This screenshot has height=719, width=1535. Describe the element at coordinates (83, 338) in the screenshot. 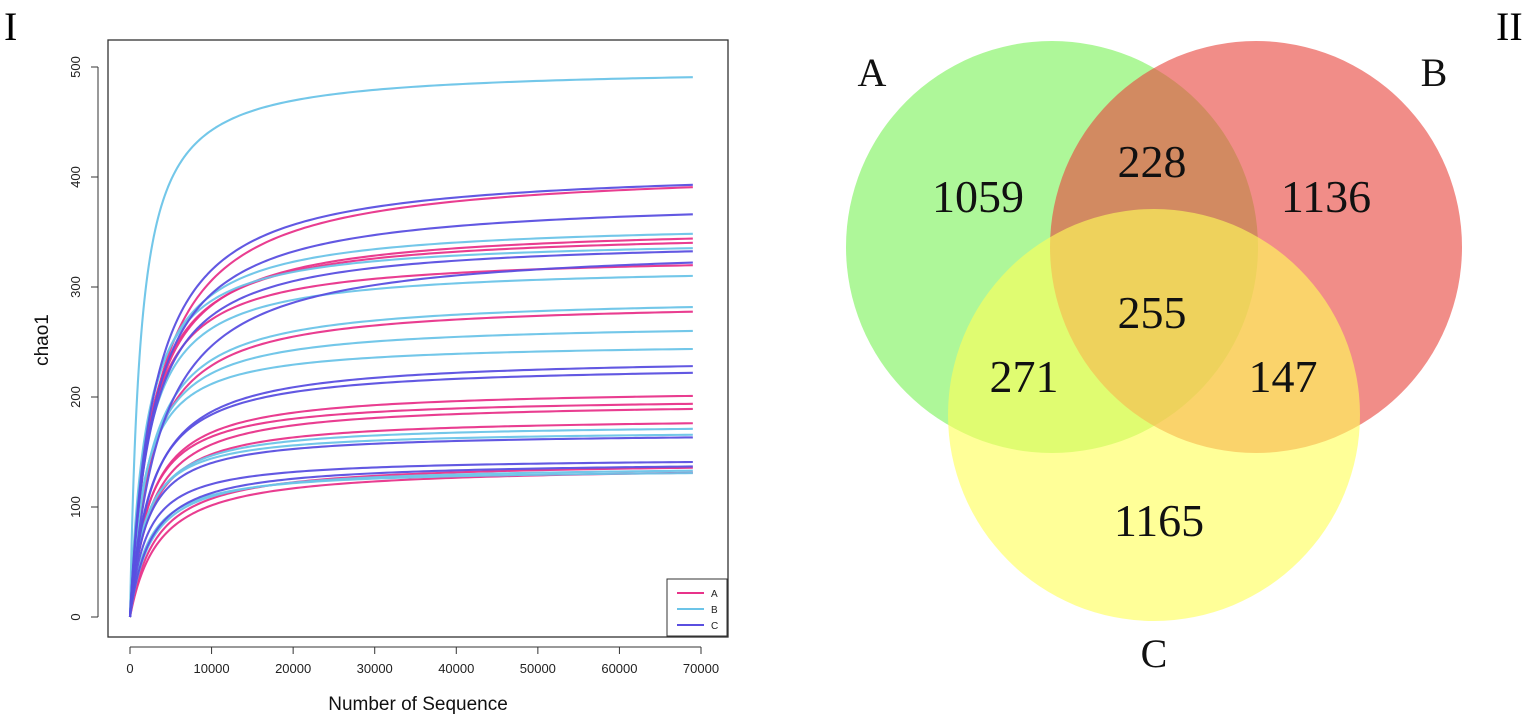

I see `y-axis: 0 100 200 300 400 500` at that location.